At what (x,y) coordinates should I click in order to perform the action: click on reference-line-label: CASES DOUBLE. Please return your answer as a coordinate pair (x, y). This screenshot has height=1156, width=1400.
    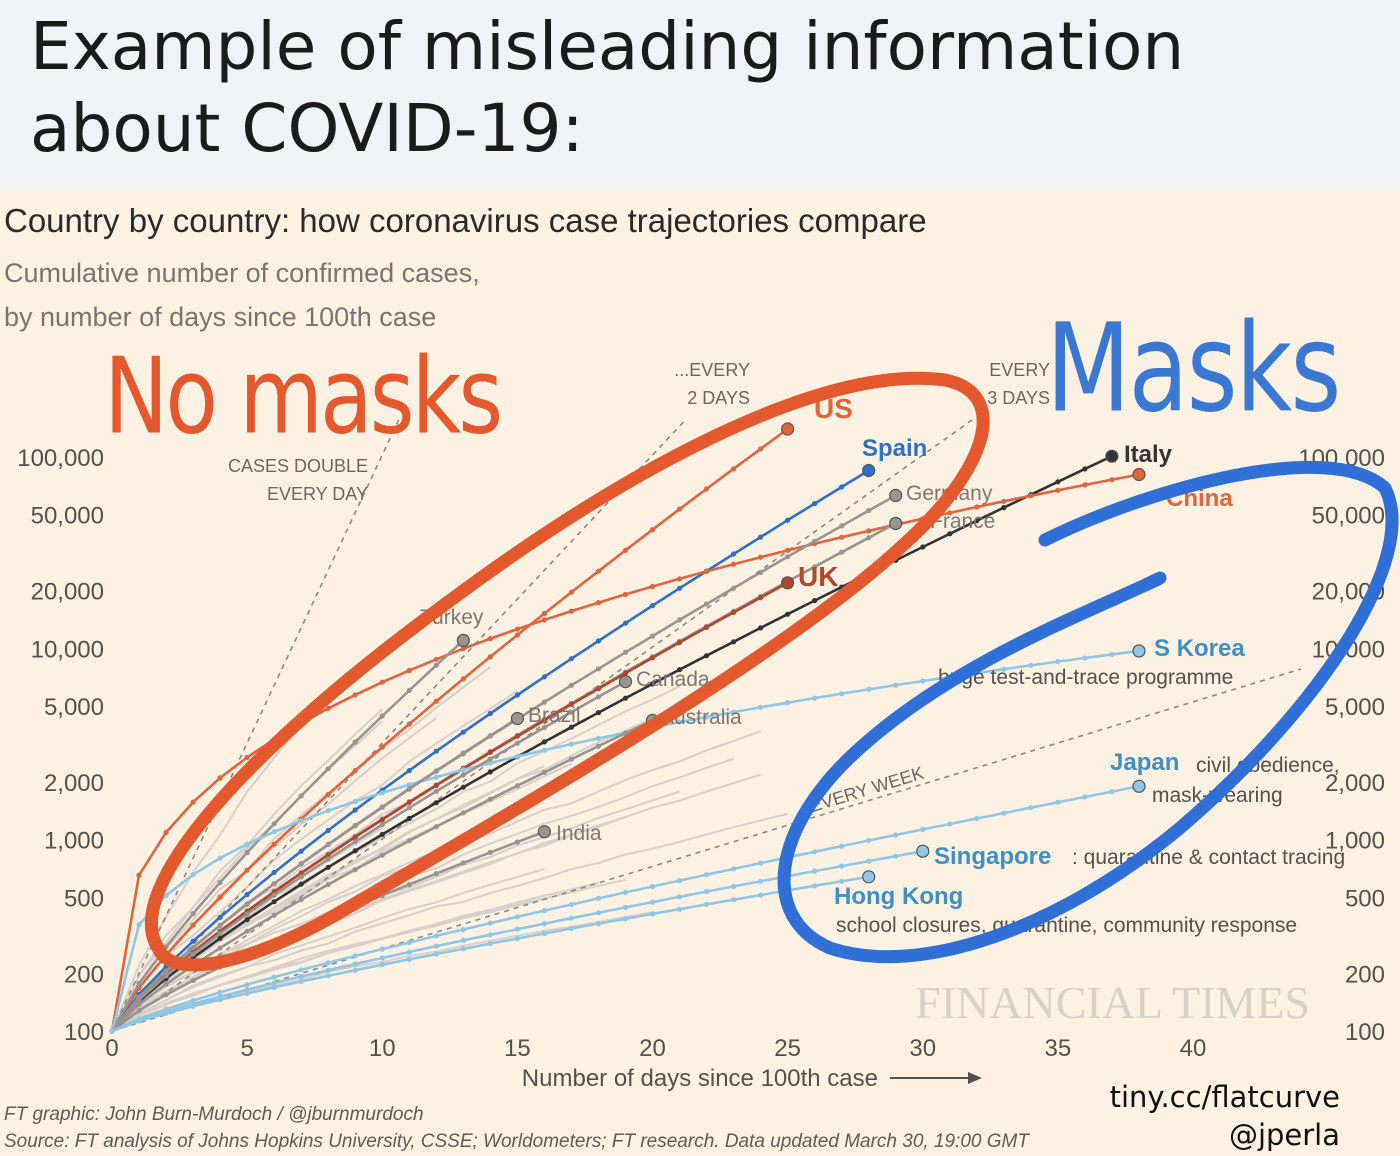
    Looking at the image, I should click on (298, 466).